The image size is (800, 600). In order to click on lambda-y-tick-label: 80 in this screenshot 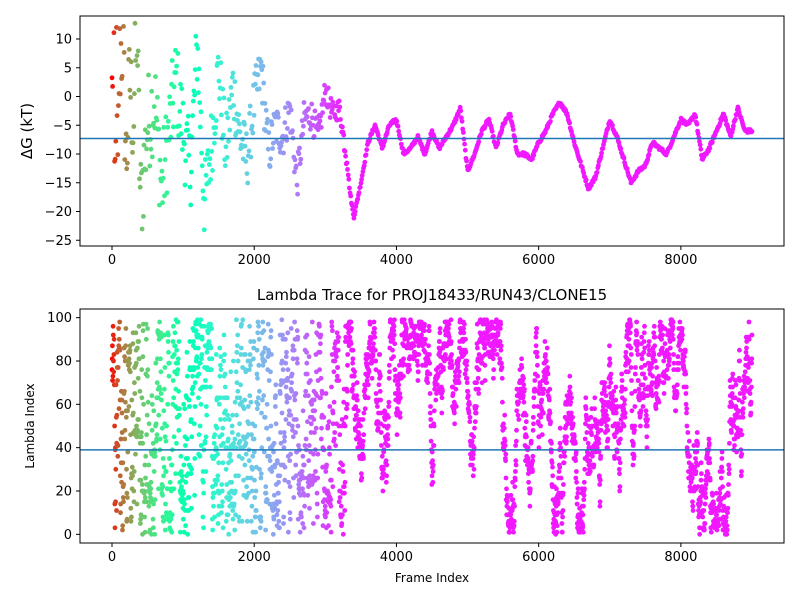, I will do `click(63, 362)`.